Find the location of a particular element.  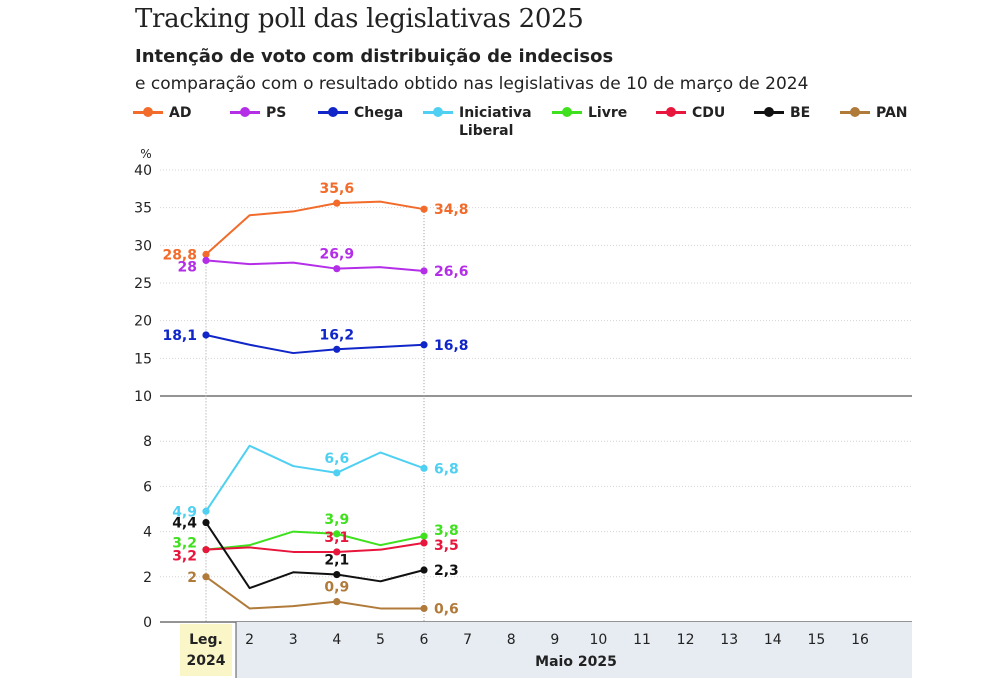

legend-label: CDU is located at coordinates (709, 113).